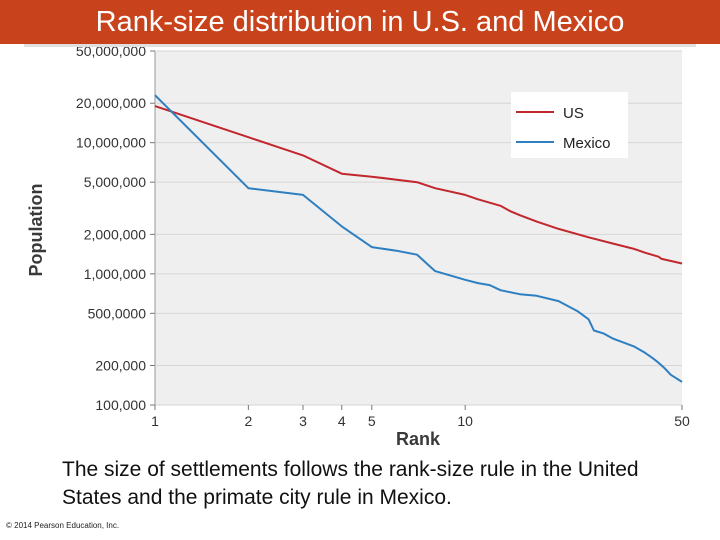  I want to click on x-tick-label: 3, so click(303, 421).